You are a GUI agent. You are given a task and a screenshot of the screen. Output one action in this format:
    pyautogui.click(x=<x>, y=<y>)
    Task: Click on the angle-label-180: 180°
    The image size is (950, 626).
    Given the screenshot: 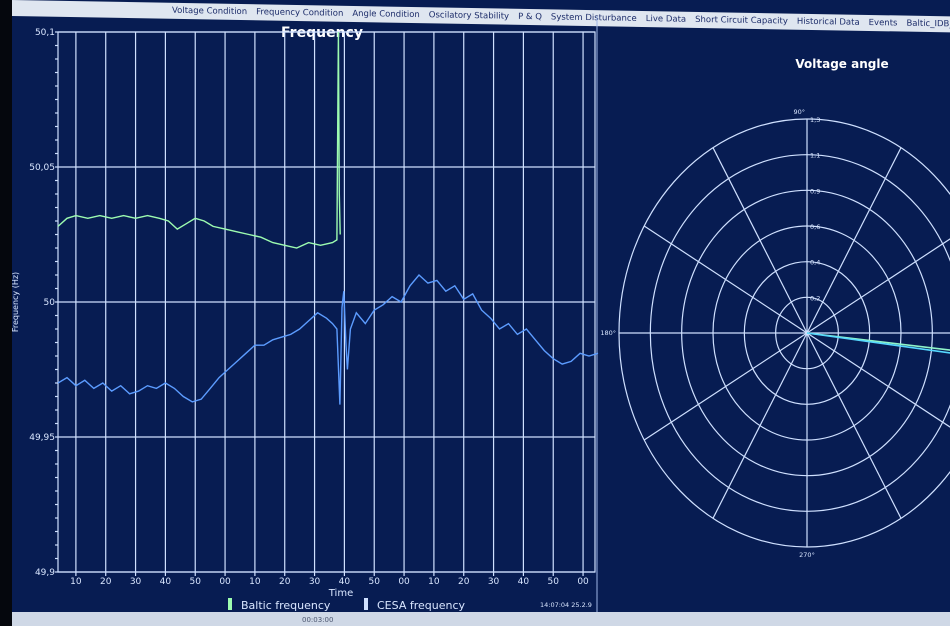 What is the action you would take?
    pyautogui.click(x=608, y=333)
    